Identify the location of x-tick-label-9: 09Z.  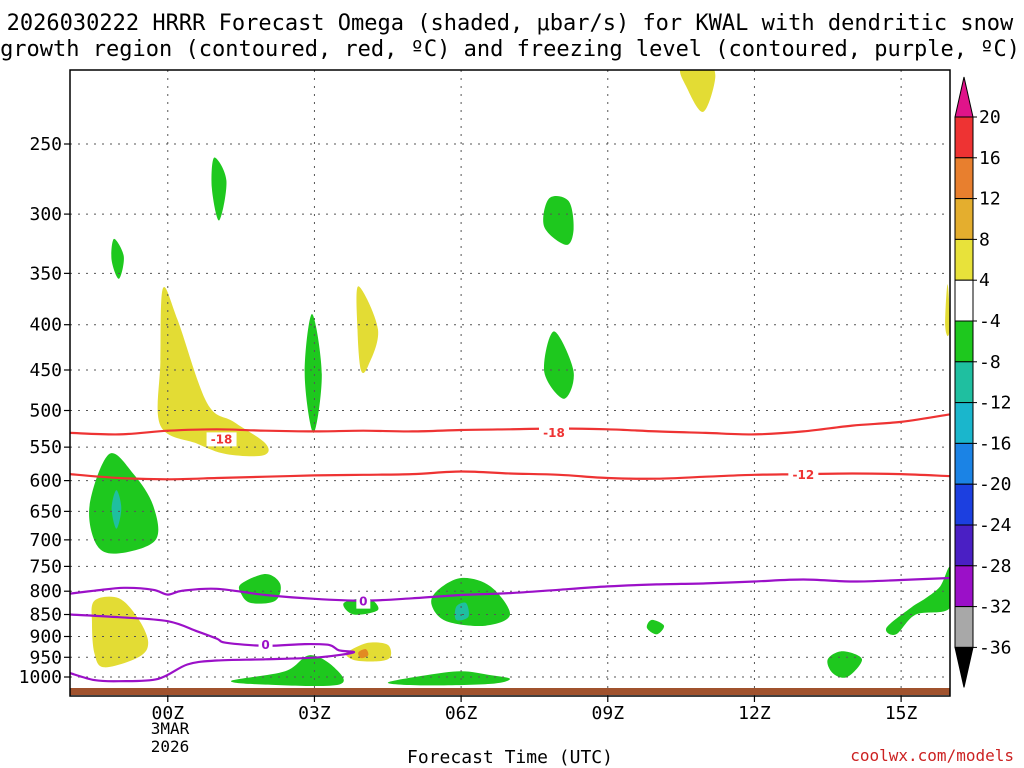
(608, 713).